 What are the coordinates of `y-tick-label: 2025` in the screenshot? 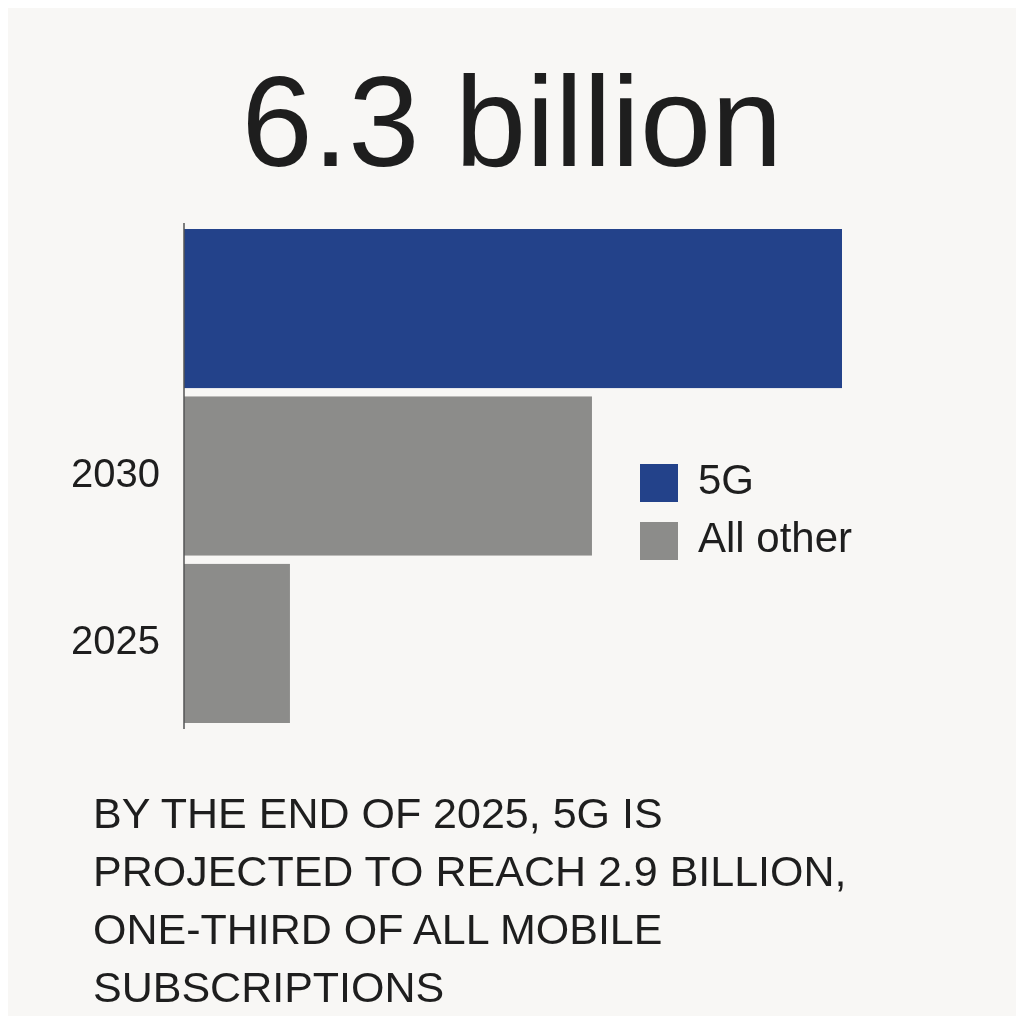 It's located at (115, 640).